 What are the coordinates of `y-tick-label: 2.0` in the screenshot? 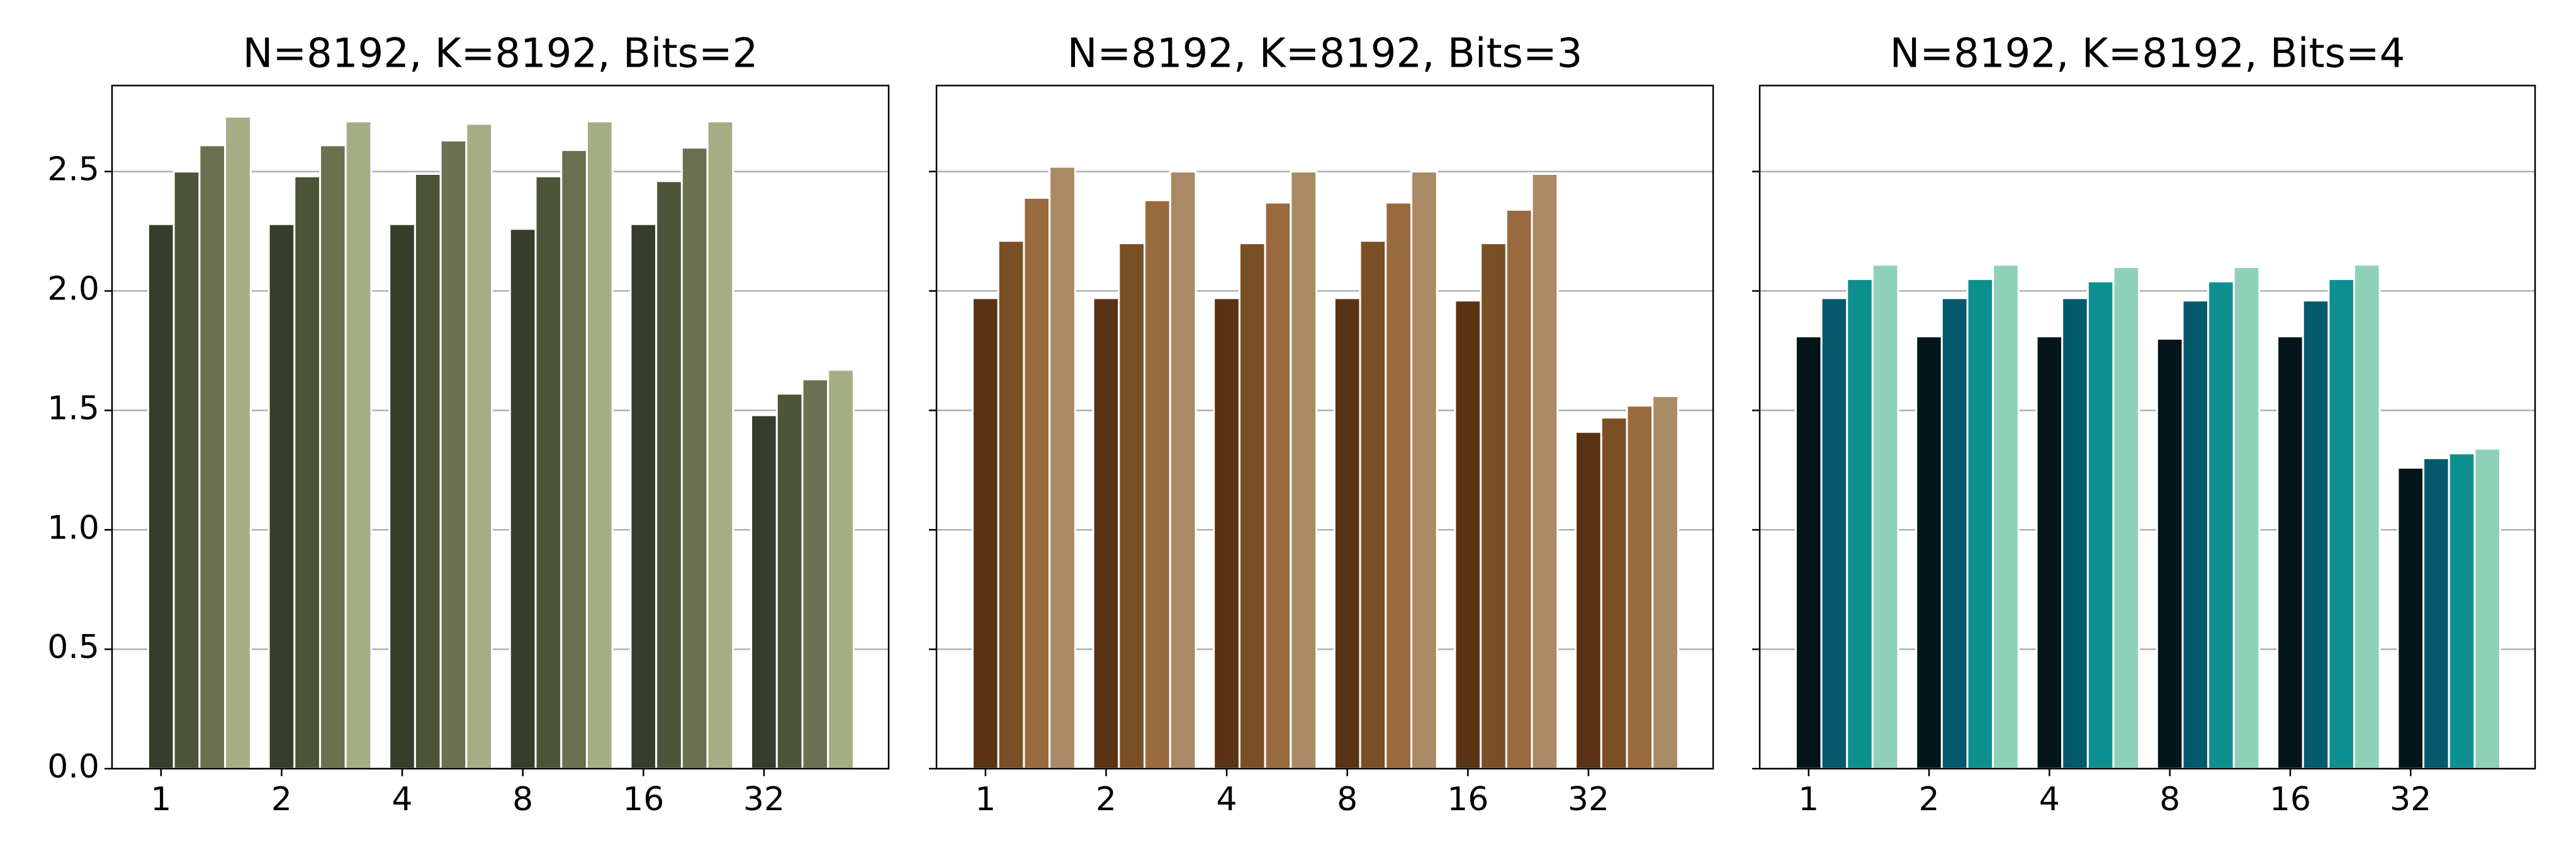 It's located at (73, 289).